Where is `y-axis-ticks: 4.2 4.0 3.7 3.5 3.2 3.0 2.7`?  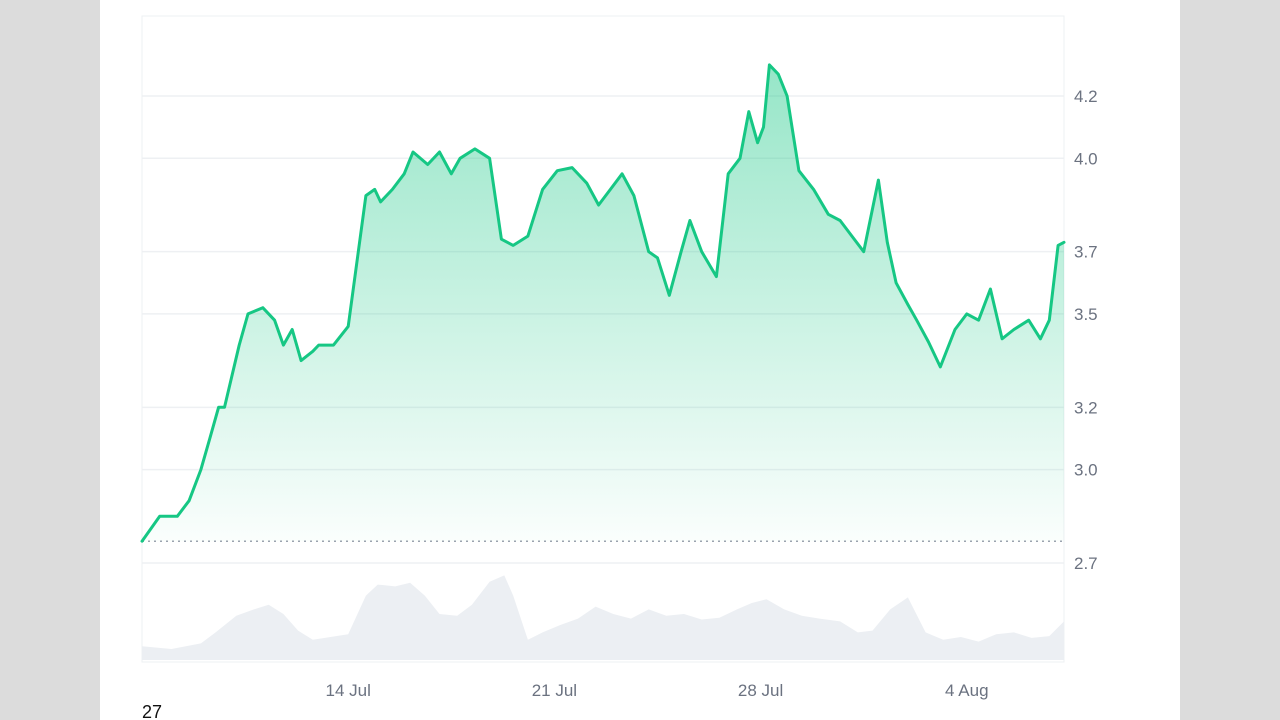 y-axis-ticks: 4.2 4.0 3.7 3.5 3.2 3.0 2.7 is located at coordinates (1086, 330).